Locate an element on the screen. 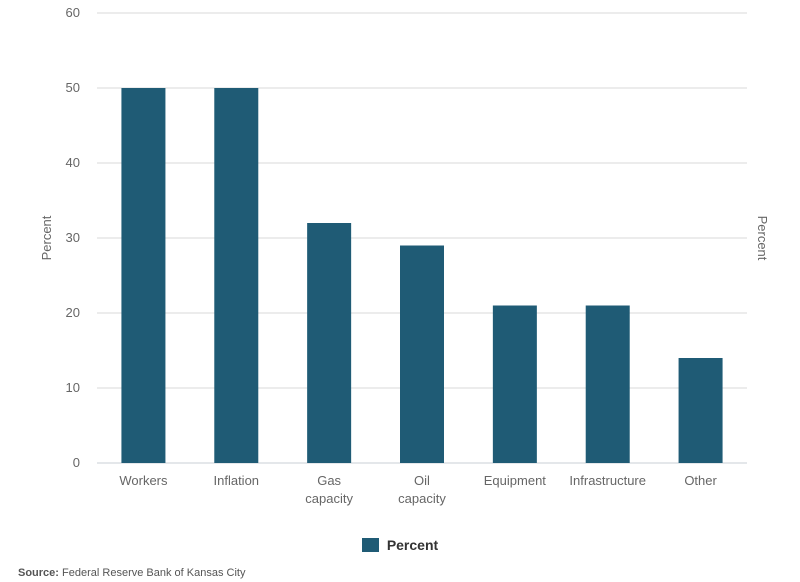 The height and width of the screenshot is (582, 800). x-tick-label: Workers is located at coordinates (143, 480).